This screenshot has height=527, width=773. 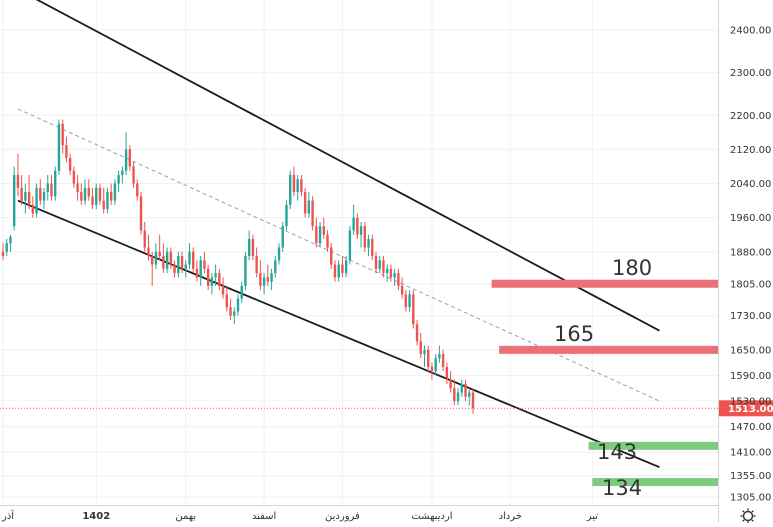 What do you see at coordinates (592, 516) in the screenshot?
I see `x-tick-label: تیر` at bounding box center [592, 516].